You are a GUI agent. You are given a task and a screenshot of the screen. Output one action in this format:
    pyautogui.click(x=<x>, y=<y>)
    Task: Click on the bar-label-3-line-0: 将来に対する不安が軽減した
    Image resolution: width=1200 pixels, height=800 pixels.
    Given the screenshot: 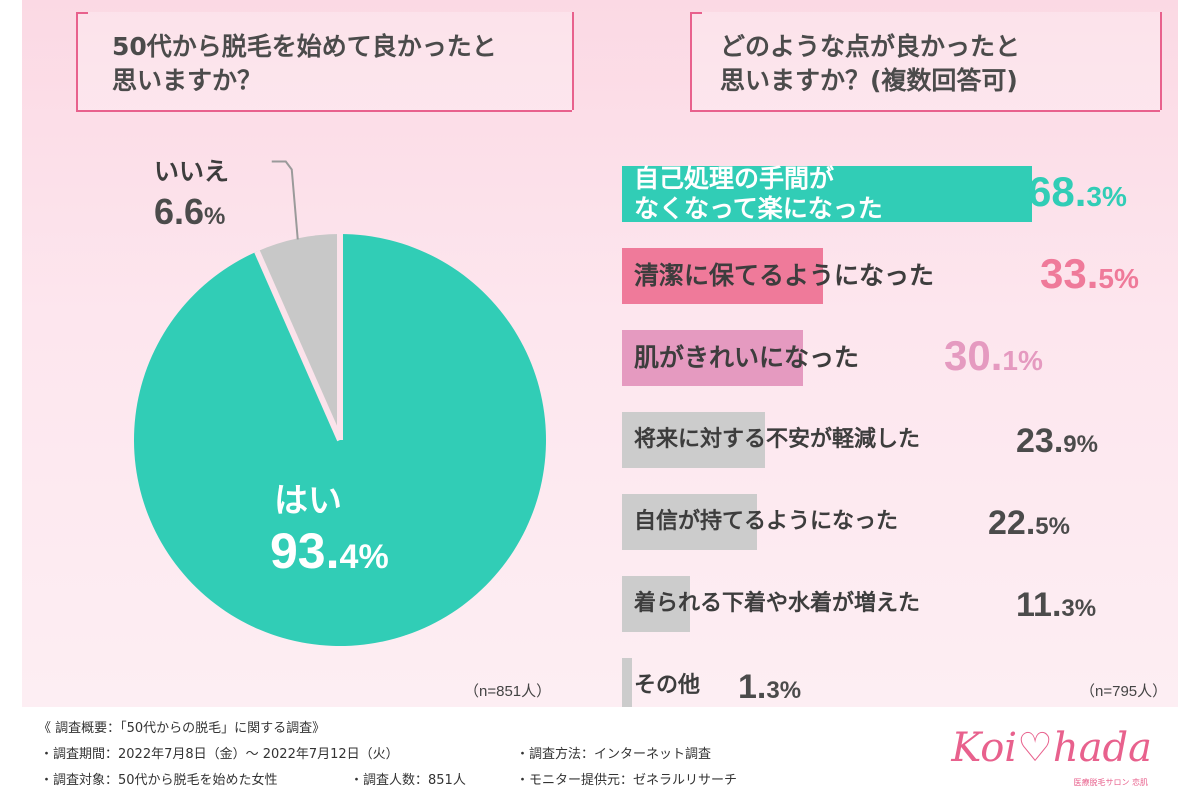 What is the action you would take?
    pyautogui.click(x=777, y=439)
    